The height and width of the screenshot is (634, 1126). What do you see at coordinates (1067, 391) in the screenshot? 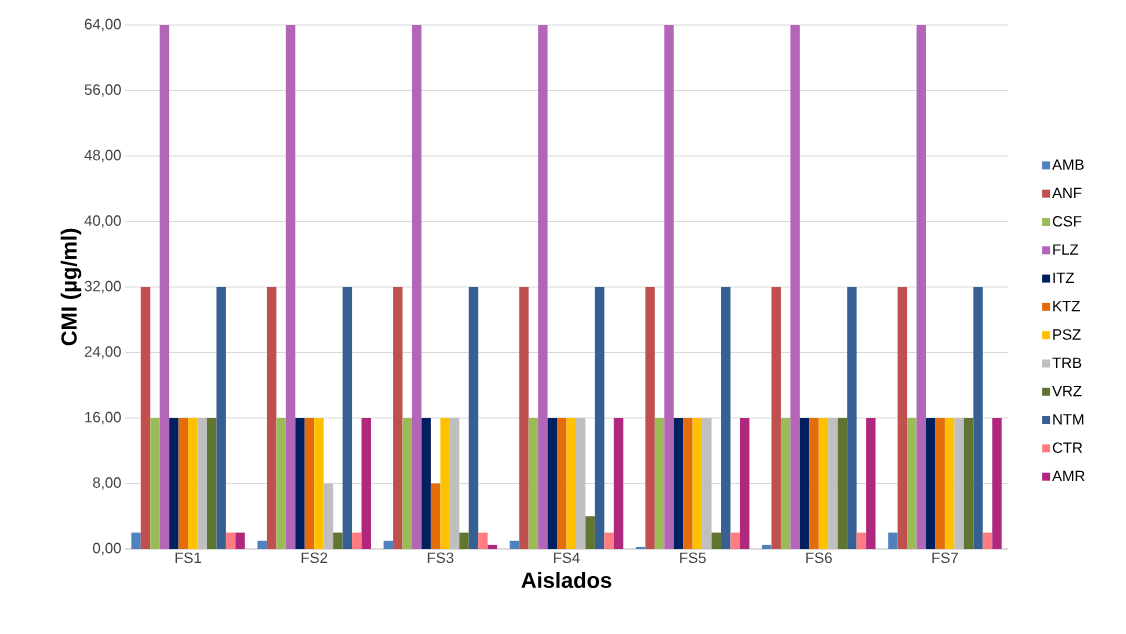
I see `legend-label: VRZ` at bounding box center [1067, 391].